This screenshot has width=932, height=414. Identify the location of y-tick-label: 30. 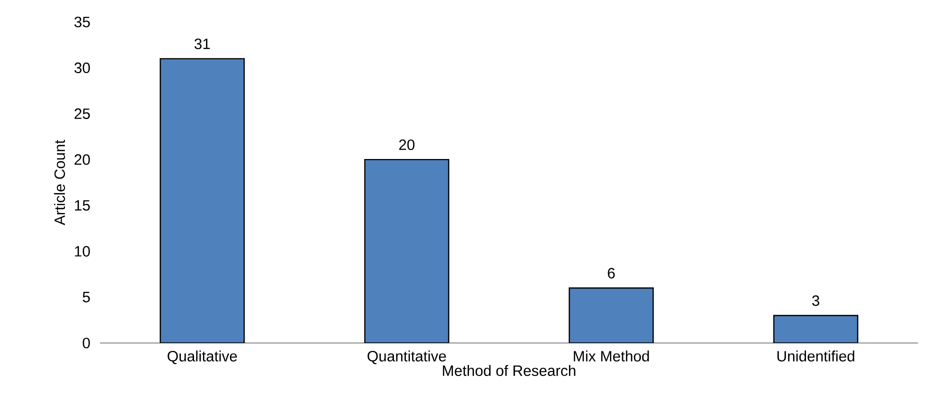
(82, 68).